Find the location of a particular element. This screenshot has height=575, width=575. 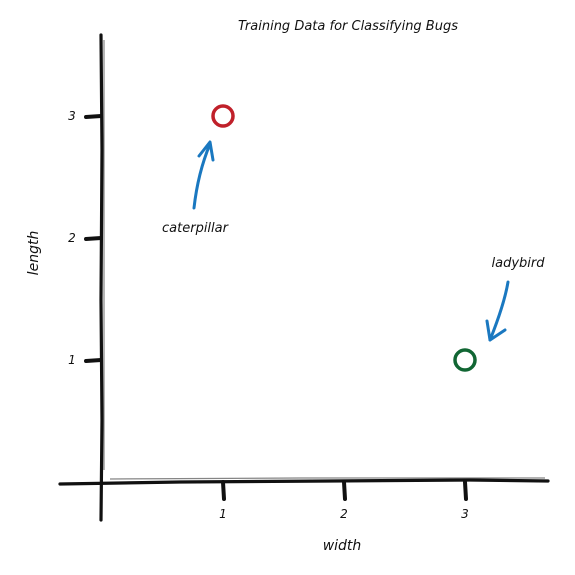

annotation-label: caterpillar is located at coordinates (196, 228).